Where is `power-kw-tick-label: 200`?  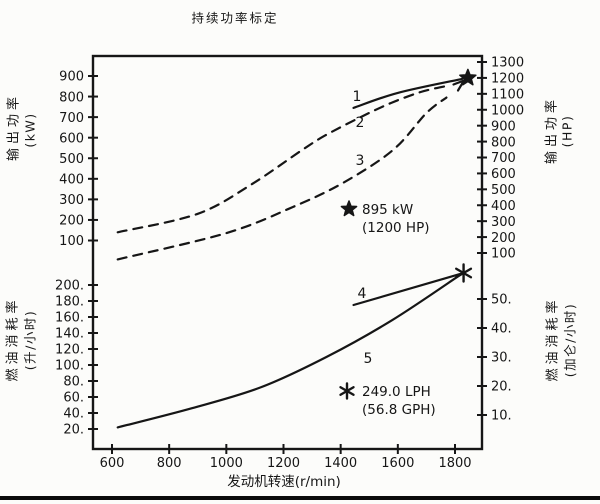
power-kw-tick-label: 200 is located at coordinates (71, 221).